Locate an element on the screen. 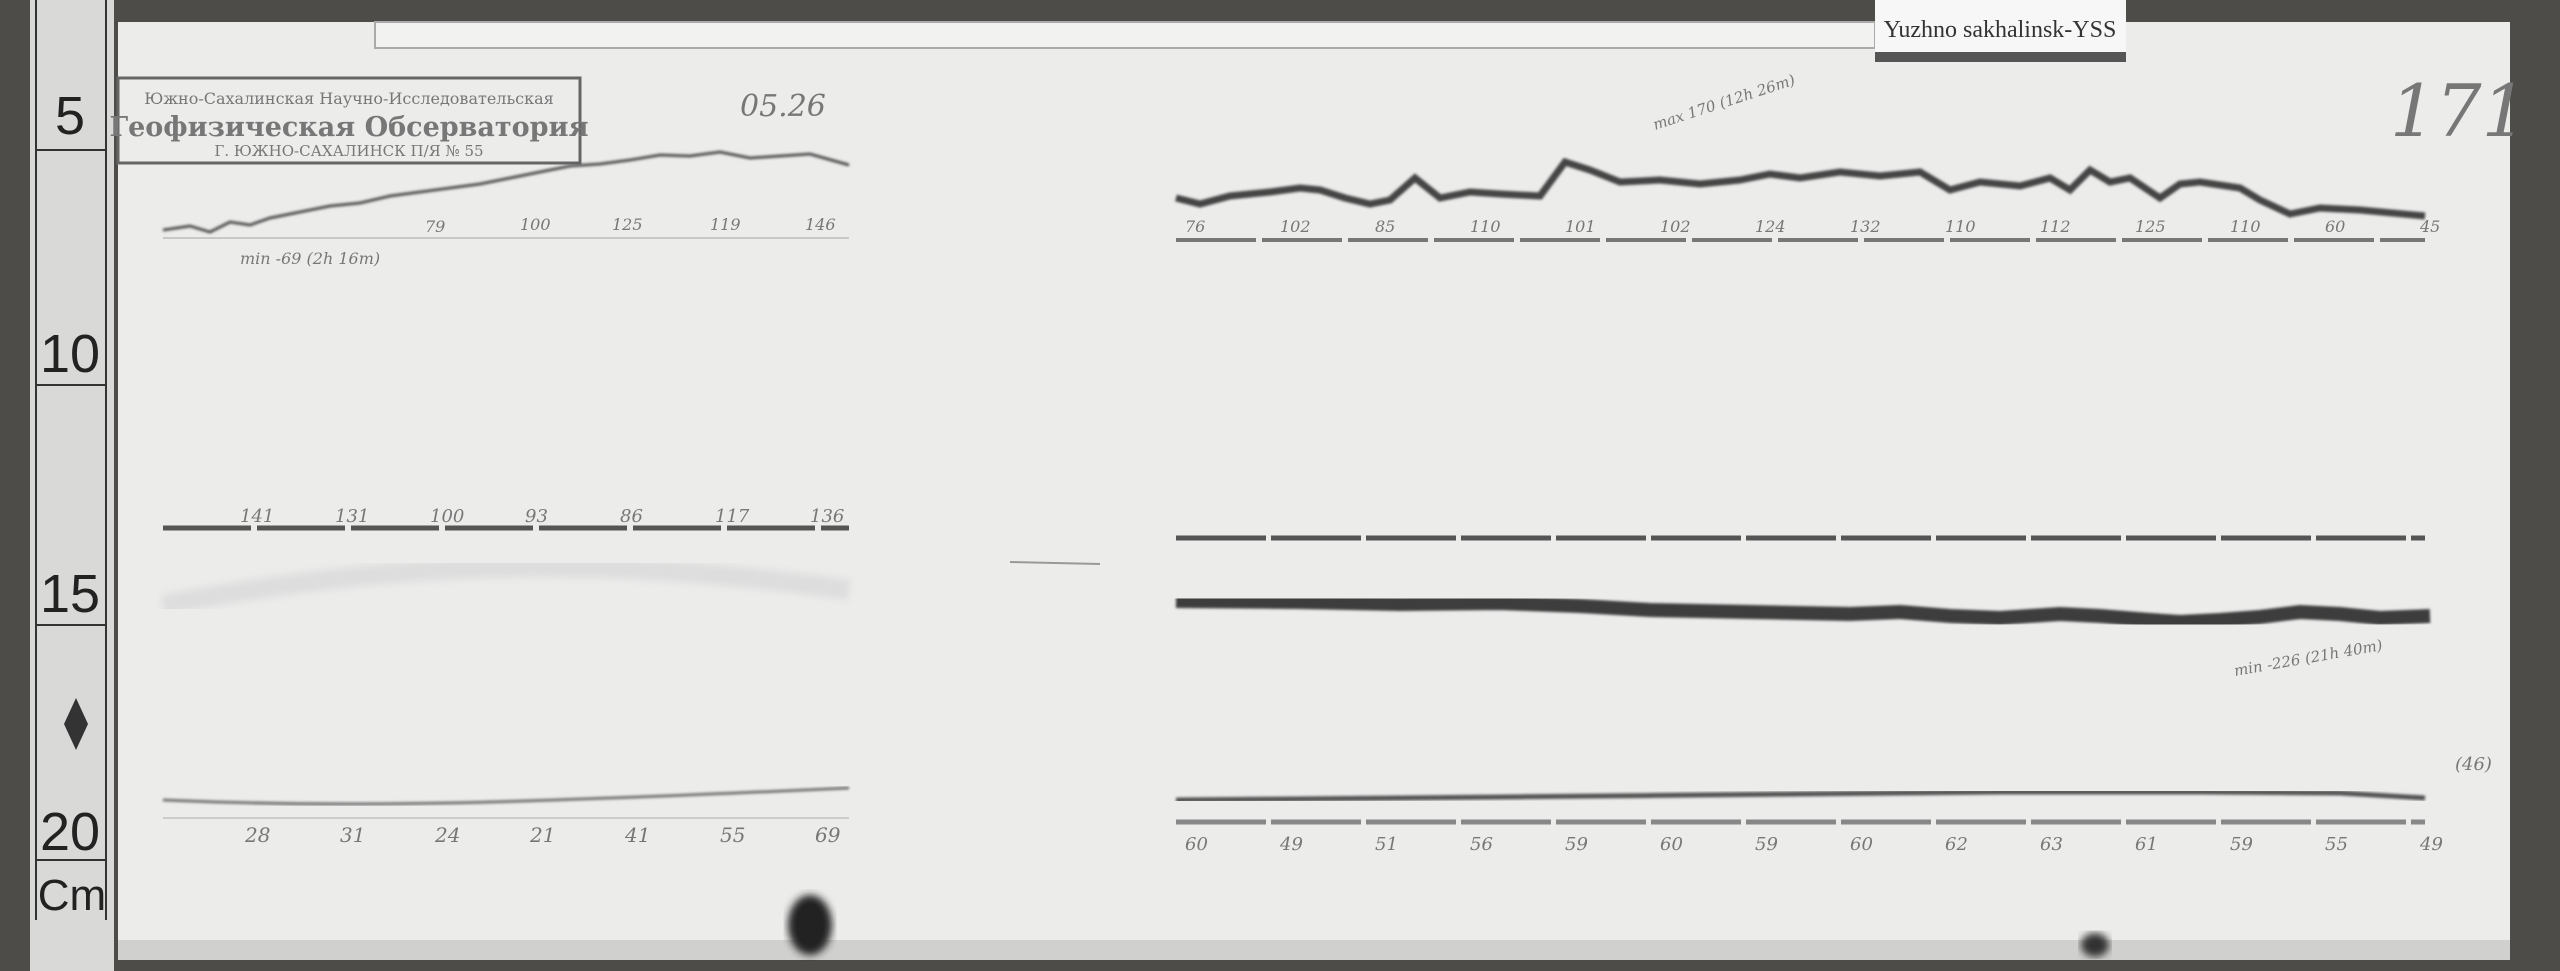 The height and width of the screenshot is (971, 2560). tick-label: 76 is located at coordinates (1195, 226).